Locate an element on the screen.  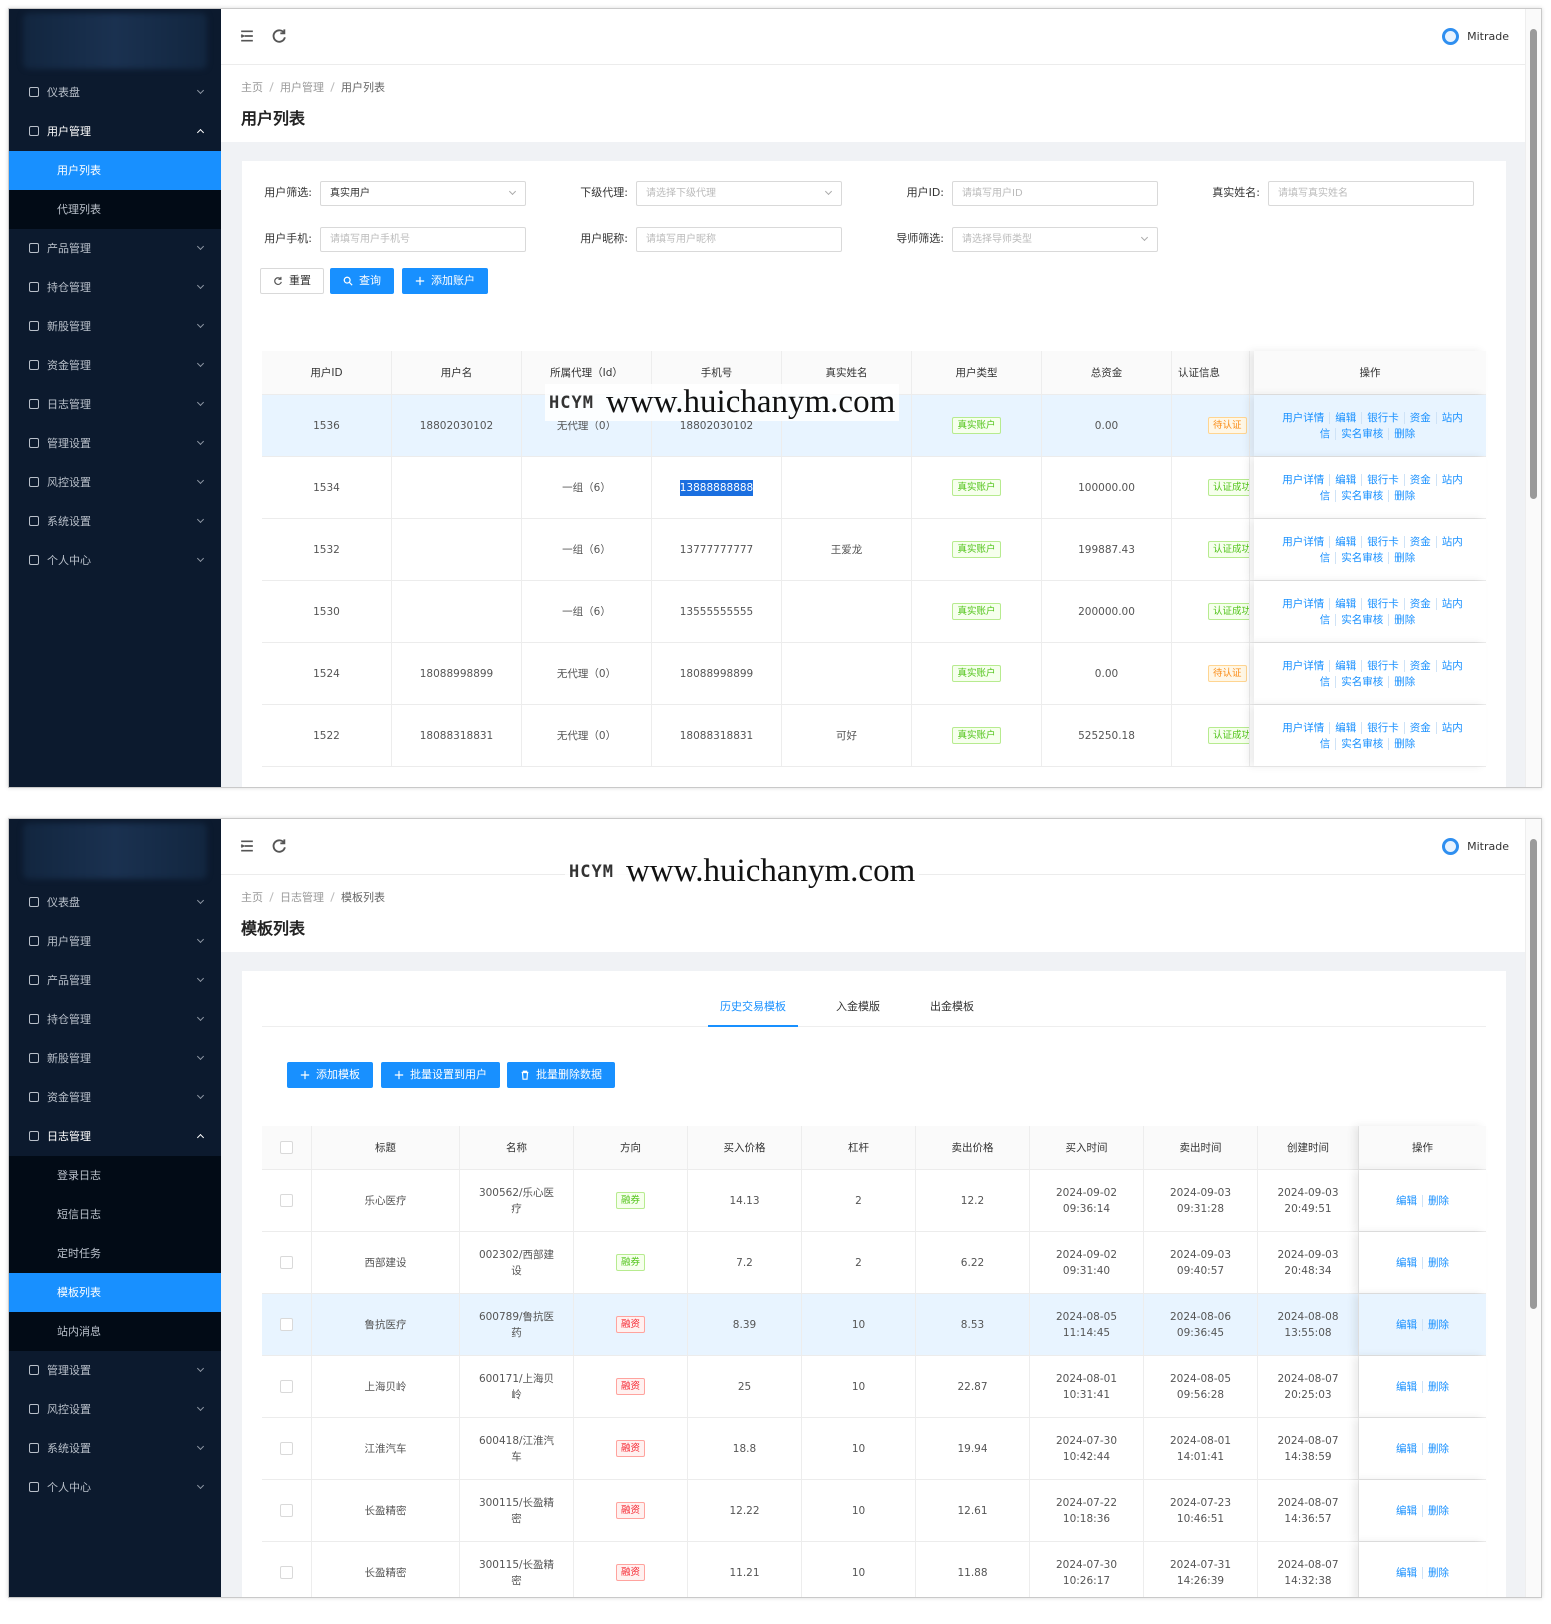
breadcrumb-item: 用户管理 is located at coordinates (302, 87).